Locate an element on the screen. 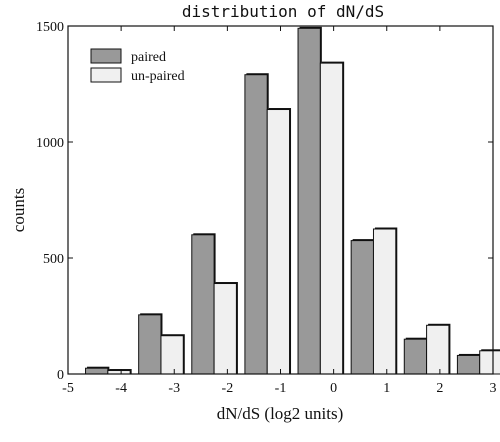 The image size is (500, 442). x-tick-label: 3 is located at coordinates (493, 388).